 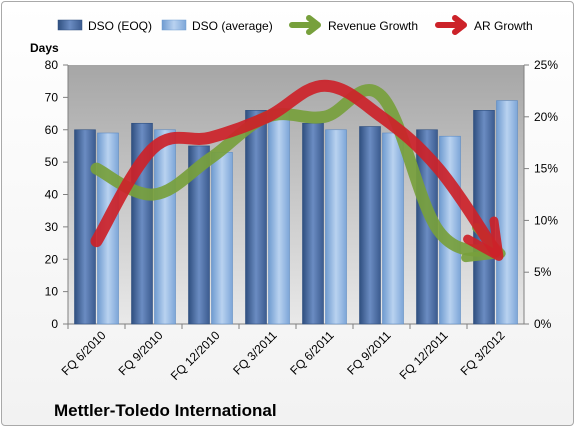 What do you see at coordinates (44, 48) in the screenshot?
I see `y-axis-title: Days` at bounding box center [44, 48].